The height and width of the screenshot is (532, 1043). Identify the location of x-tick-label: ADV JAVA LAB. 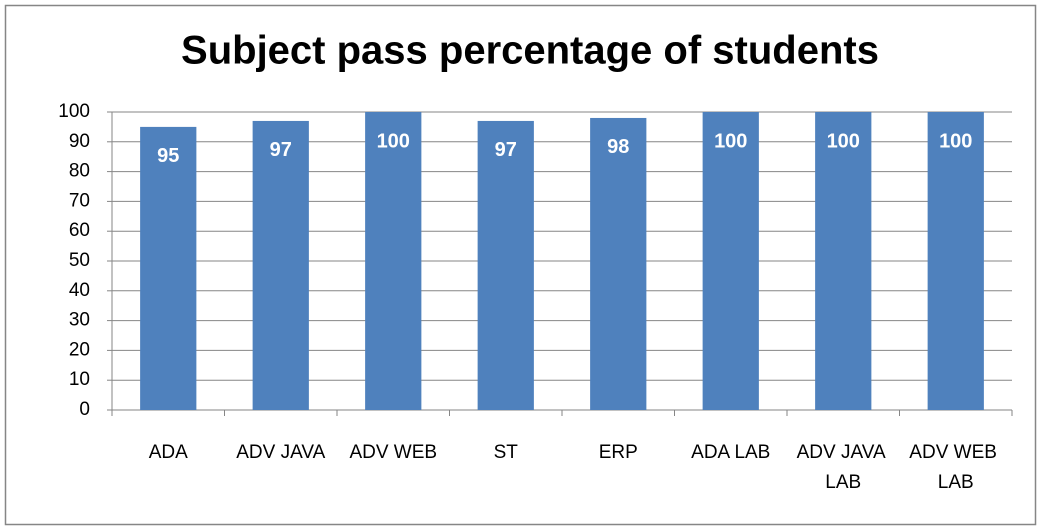
(843, 467).